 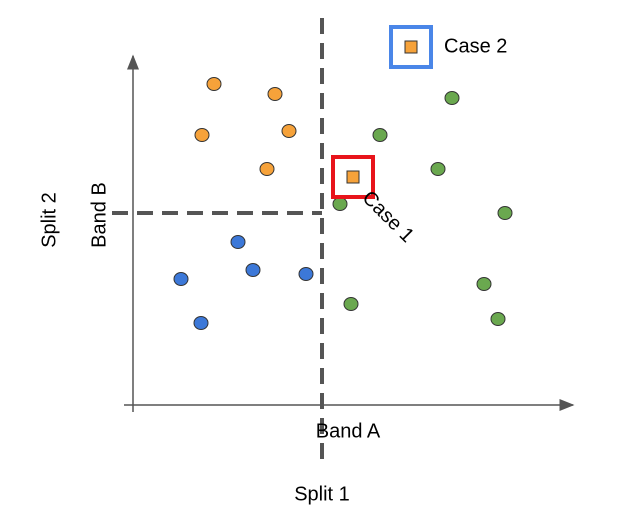 I want to click on y-axis-label: Band B, so click(x=99, y=215).